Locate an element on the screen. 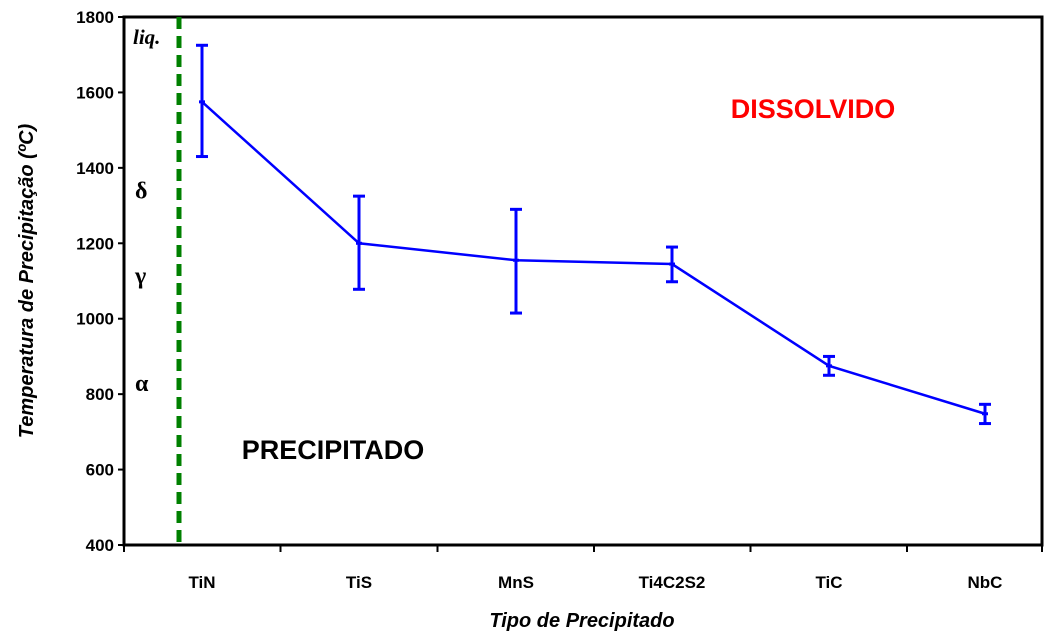 Image resolution: width=1048 pixels, height=639 pixels. x-axis: TiN TiS MnS Ti4C2S2 TiC NbC is located at coordinates (583, 568).